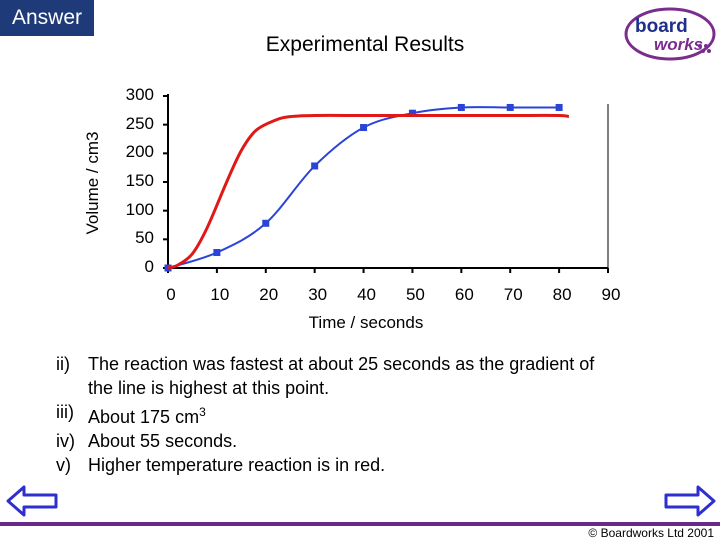 Image resolution: width=720 pixels, height=540 pixels. What do you see at coordinates (611, 294) in the screenshot?
I see `x-tick-label: 90` at bounding box center [611, 294].